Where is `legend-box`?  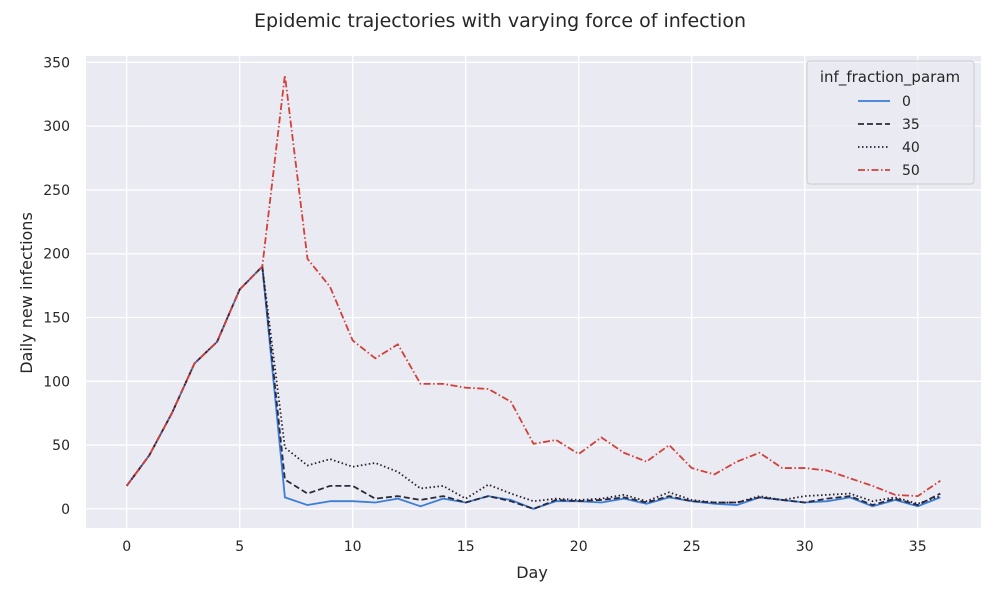 legend-box is located at coordinates (890, 122).